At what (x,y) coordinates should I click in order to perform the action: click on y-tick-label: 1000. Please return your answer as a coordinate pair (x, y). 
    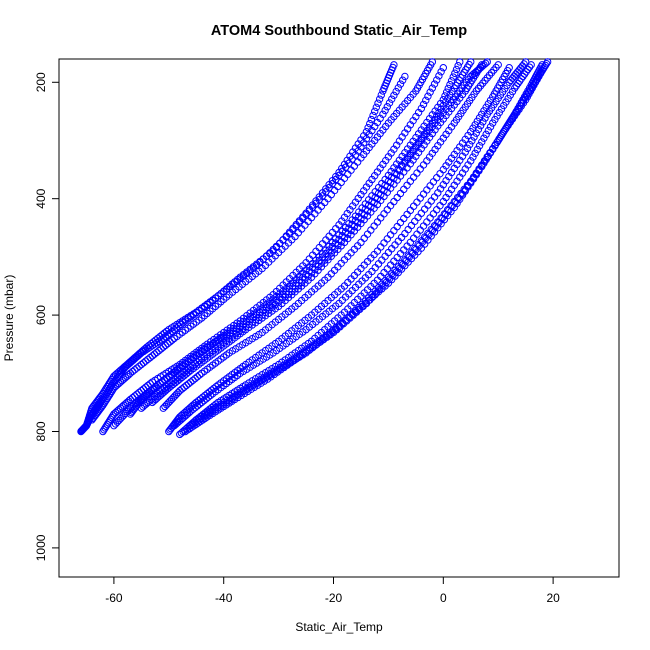
    Looking at the image, I should click on (41, 547).